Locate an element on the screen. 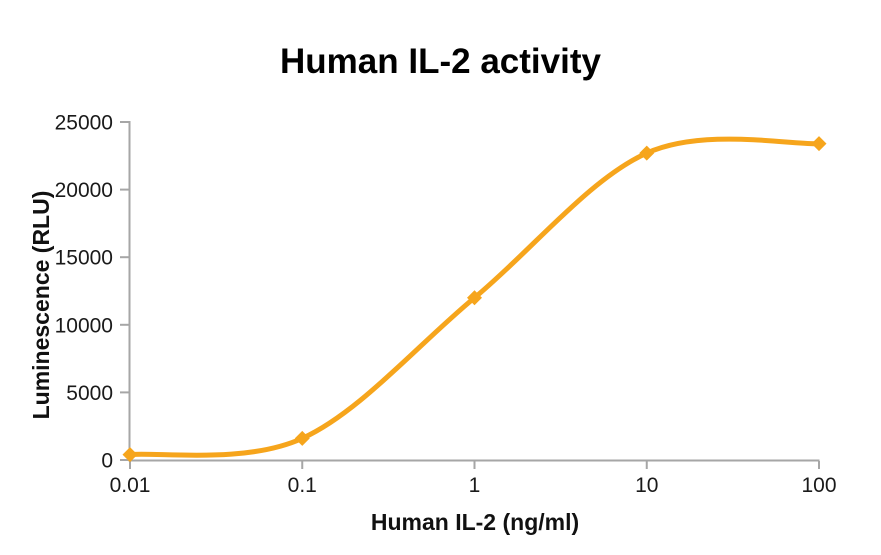 This screenshot has height=555, width=881. x-tick-label: 10 is located at coordinates (646, 485).